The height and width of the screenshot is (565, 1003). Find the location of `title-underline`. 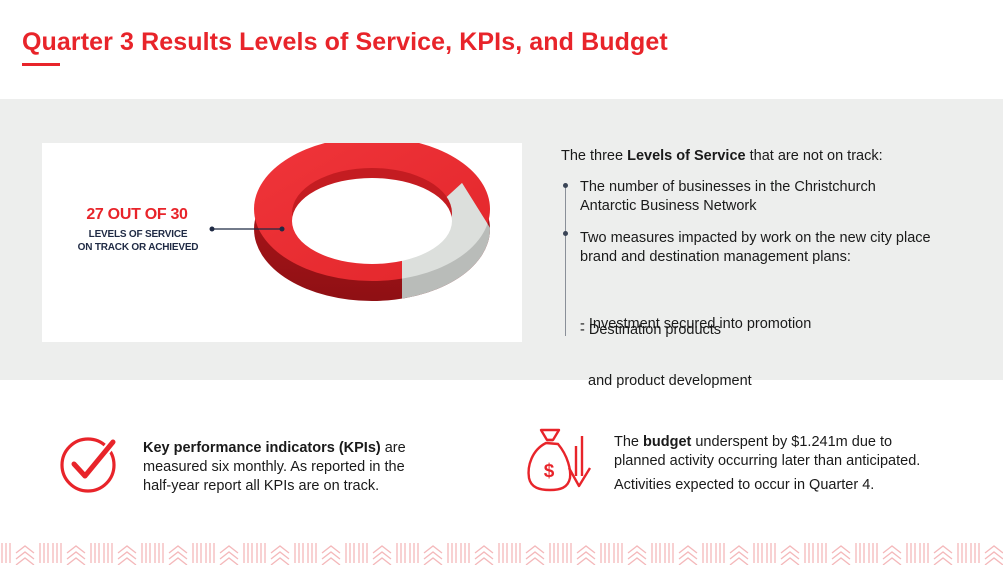

title-underline is located at coordinates (41, 64).